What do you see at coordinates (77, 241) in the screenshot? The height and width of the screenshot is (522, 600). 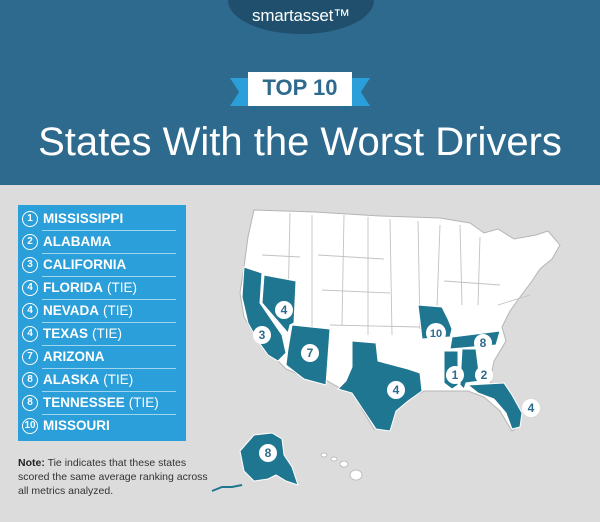 I see `state-name: ALABAMA` at bounding box center [77, 241].